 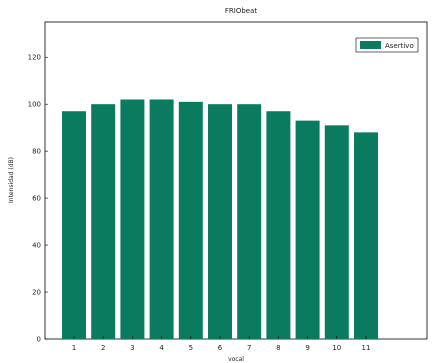 What do you see at coordinates (34, 58) in the screenshot?
I see `y-tick-label: 120` at bounding box center [34, 58].